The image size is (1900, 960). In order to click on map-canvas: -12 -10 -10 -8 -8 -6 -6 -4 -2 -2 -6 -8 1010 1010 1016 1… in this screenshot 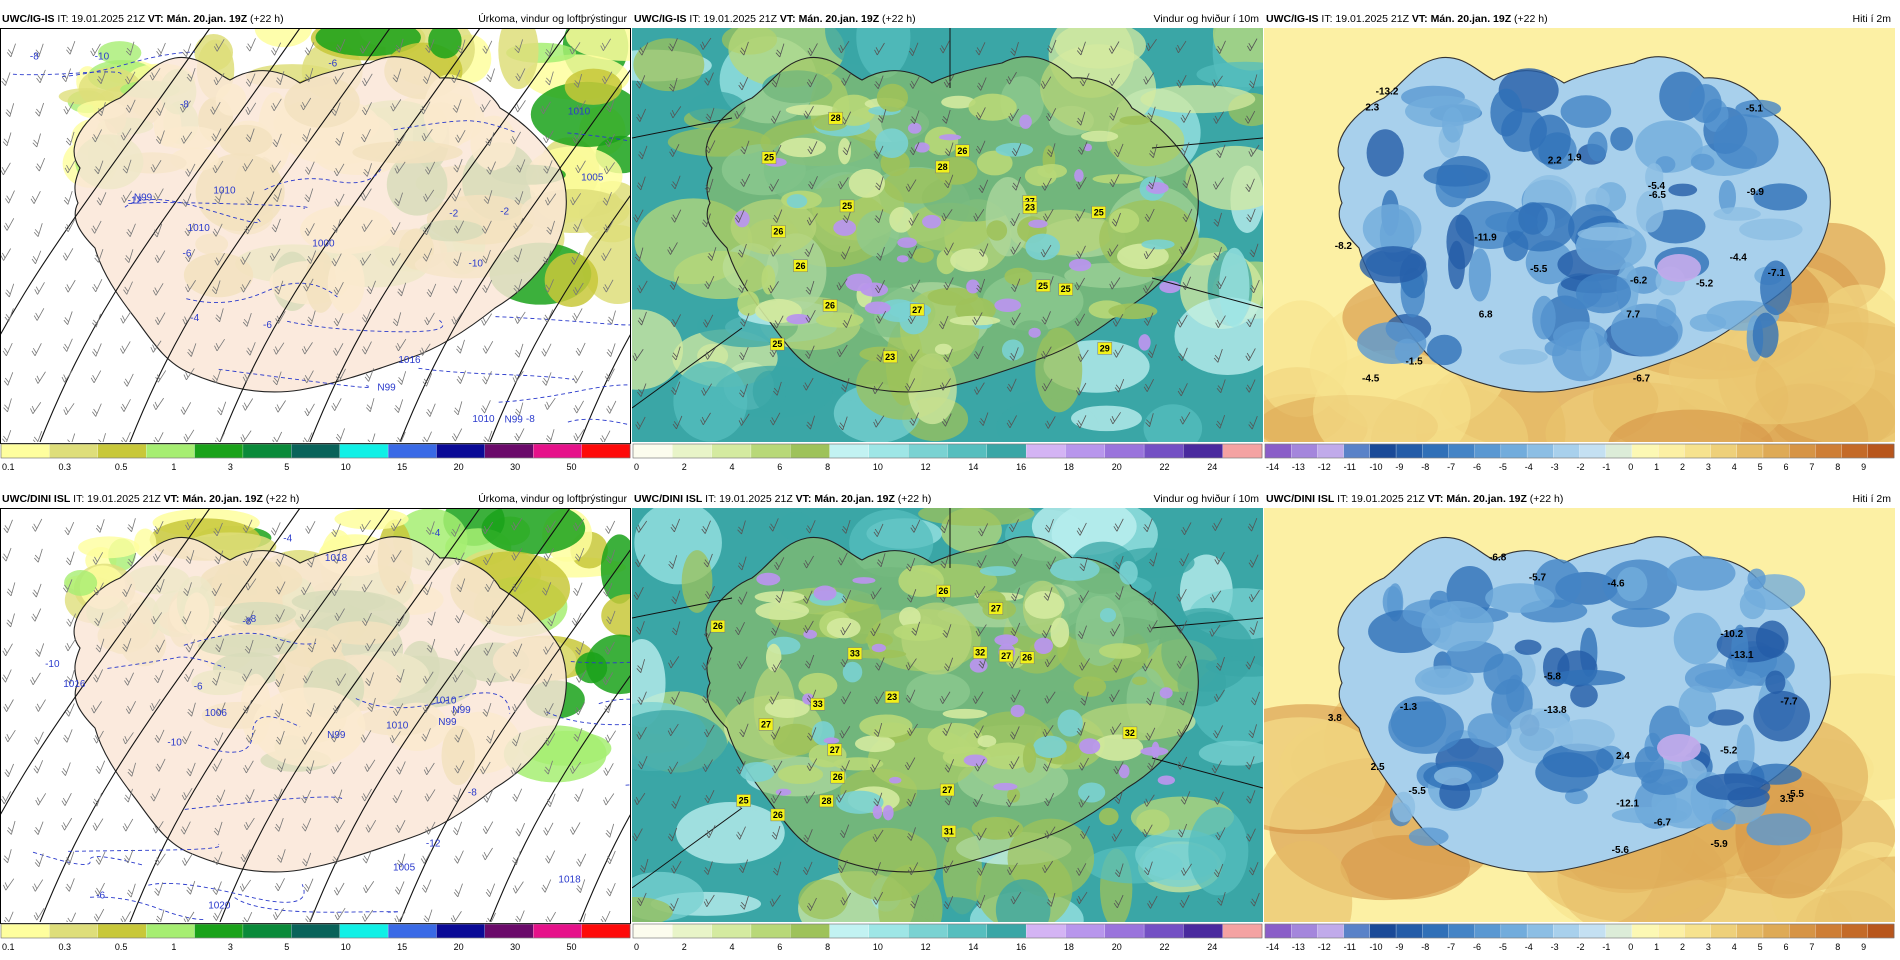, I will do `click(315, 235)`.